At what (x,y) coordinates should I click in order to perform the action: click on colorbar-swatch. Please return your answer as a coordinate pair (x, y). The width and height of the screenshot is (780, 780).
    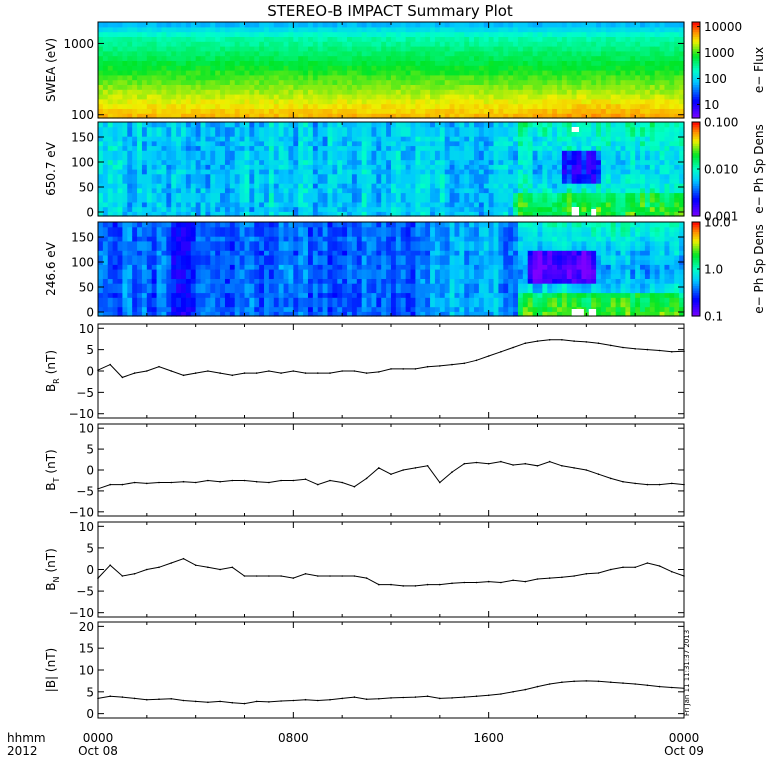
    Looking at the image, I should click on (696, 74).